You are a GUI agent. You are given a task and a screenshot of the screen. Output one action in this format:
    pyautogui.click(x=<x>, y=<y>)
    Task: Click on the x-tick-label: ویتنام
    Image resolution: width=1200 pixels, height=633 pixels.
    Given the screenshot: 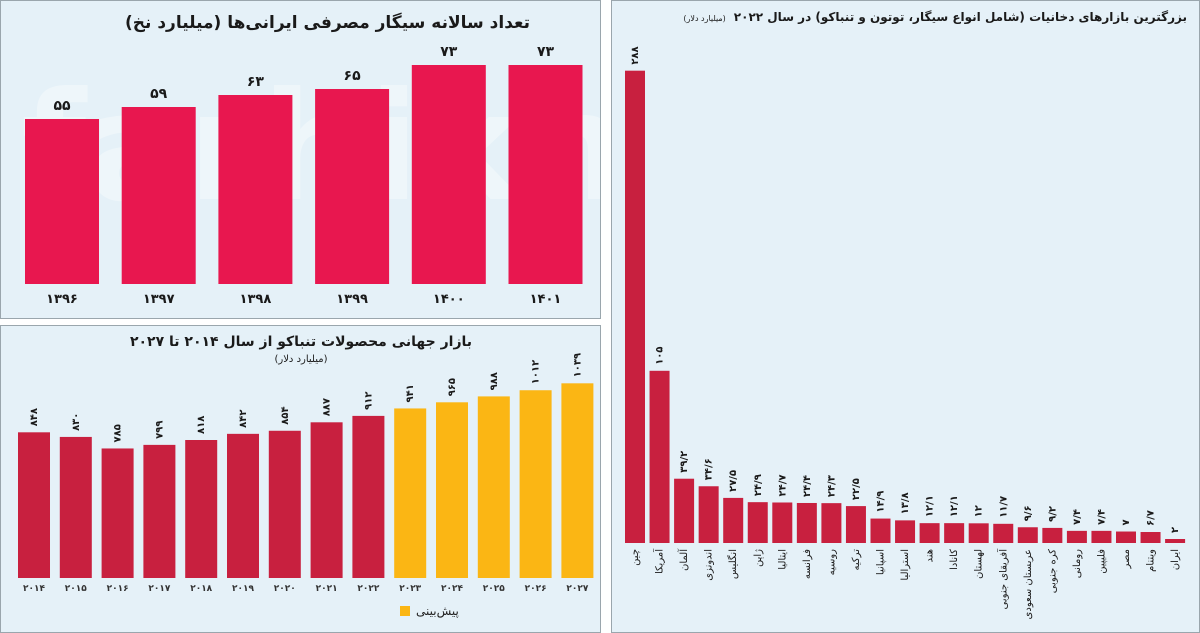 What is the action you would take?
    pyautogui.click(x=1151, y=560)
    